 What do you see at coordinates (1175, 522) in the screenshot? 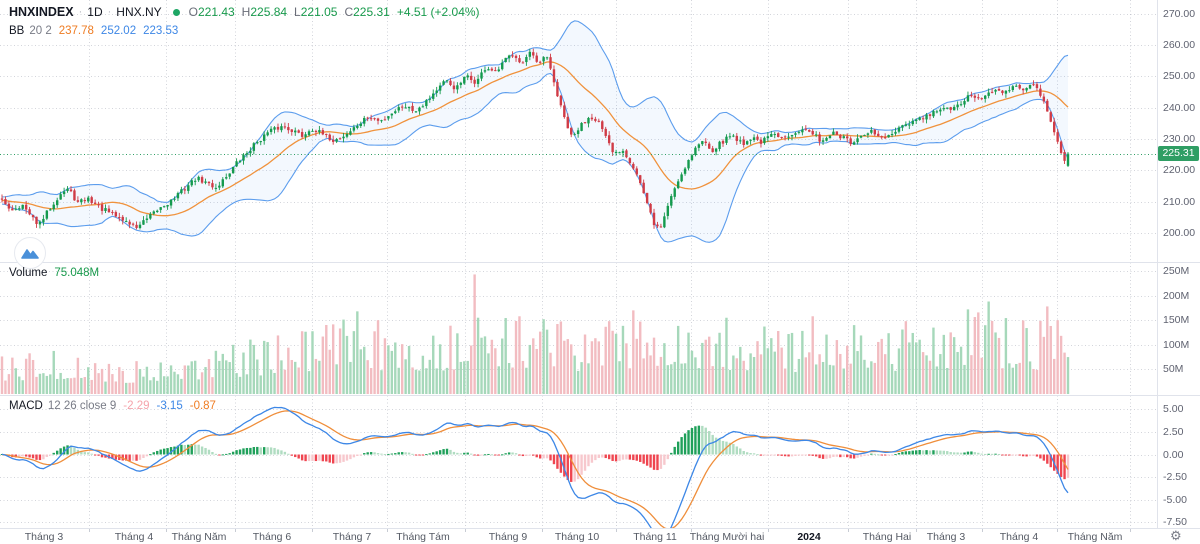
I see `macd-tick-label: -7.50` at bounding box center [1175, 522].